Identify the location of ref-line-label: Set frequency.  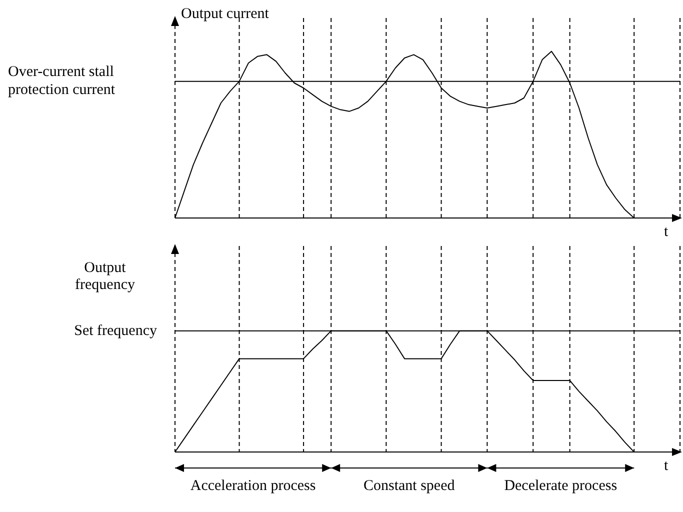
(115, 331).